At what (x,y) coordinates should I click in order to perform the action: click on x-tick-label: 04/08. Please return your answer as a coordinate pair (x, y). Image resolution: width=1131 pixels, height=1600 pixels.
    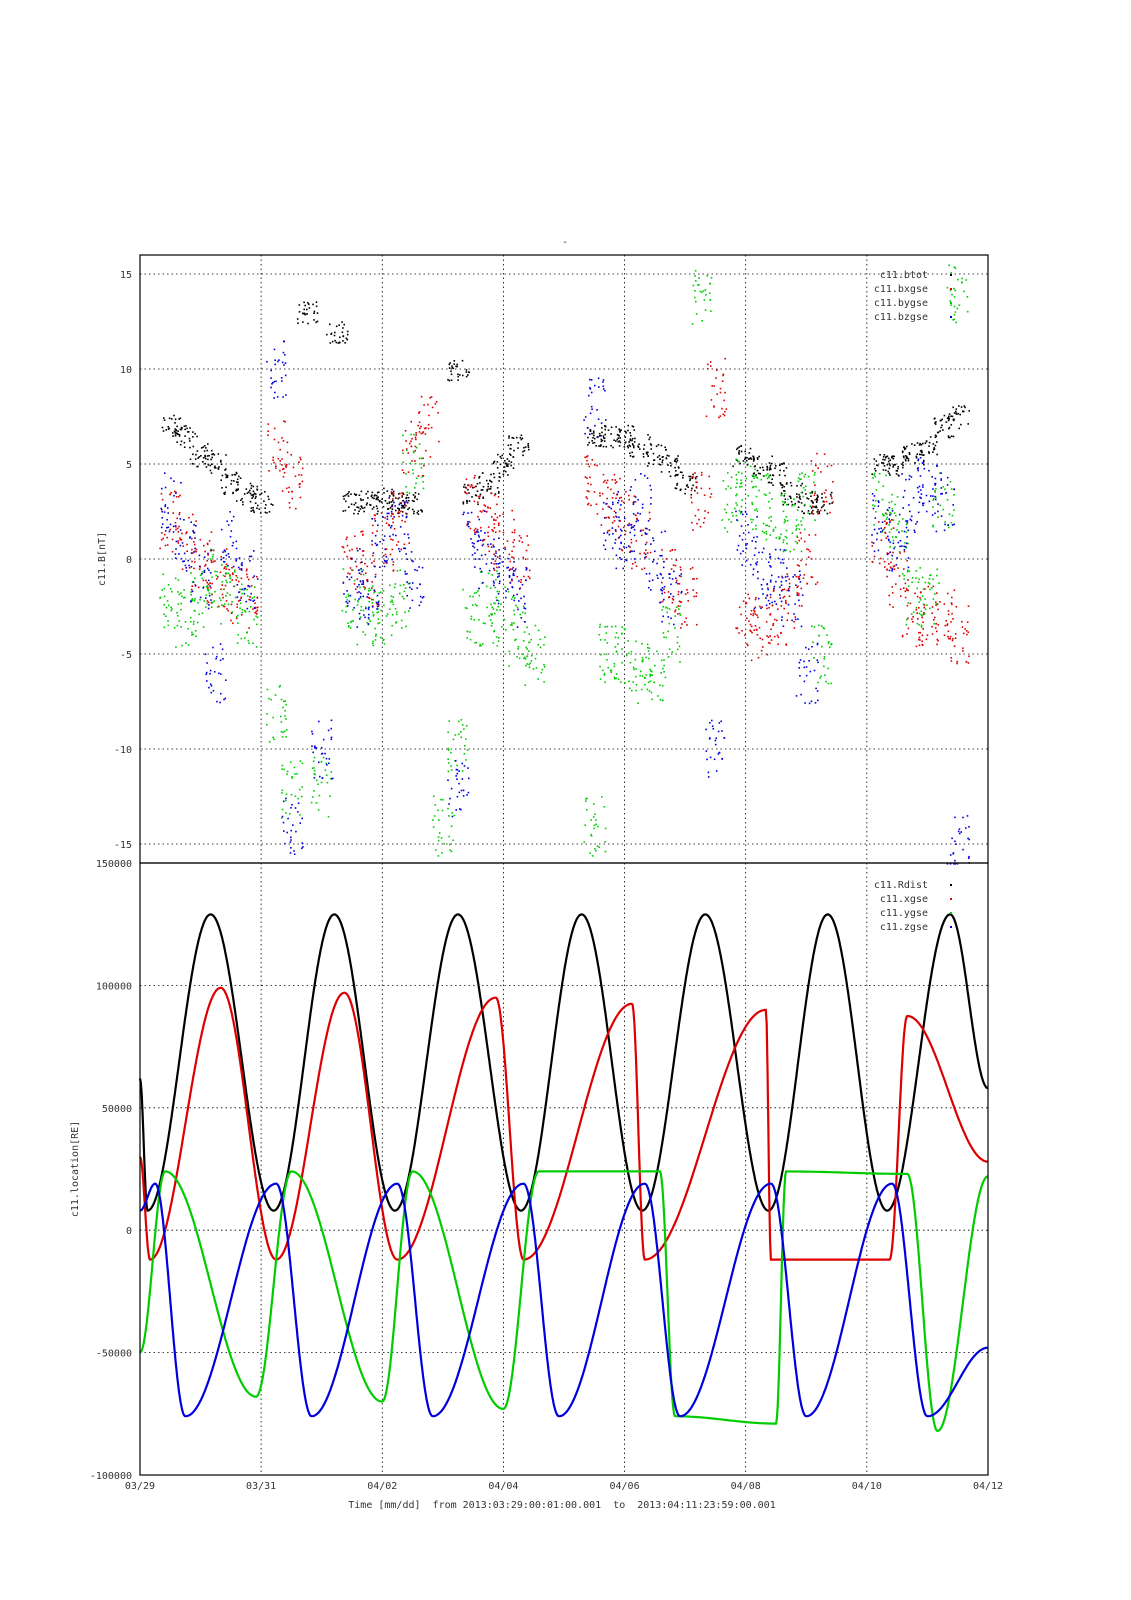
    Looking at the image, I should click on (746, 1486).